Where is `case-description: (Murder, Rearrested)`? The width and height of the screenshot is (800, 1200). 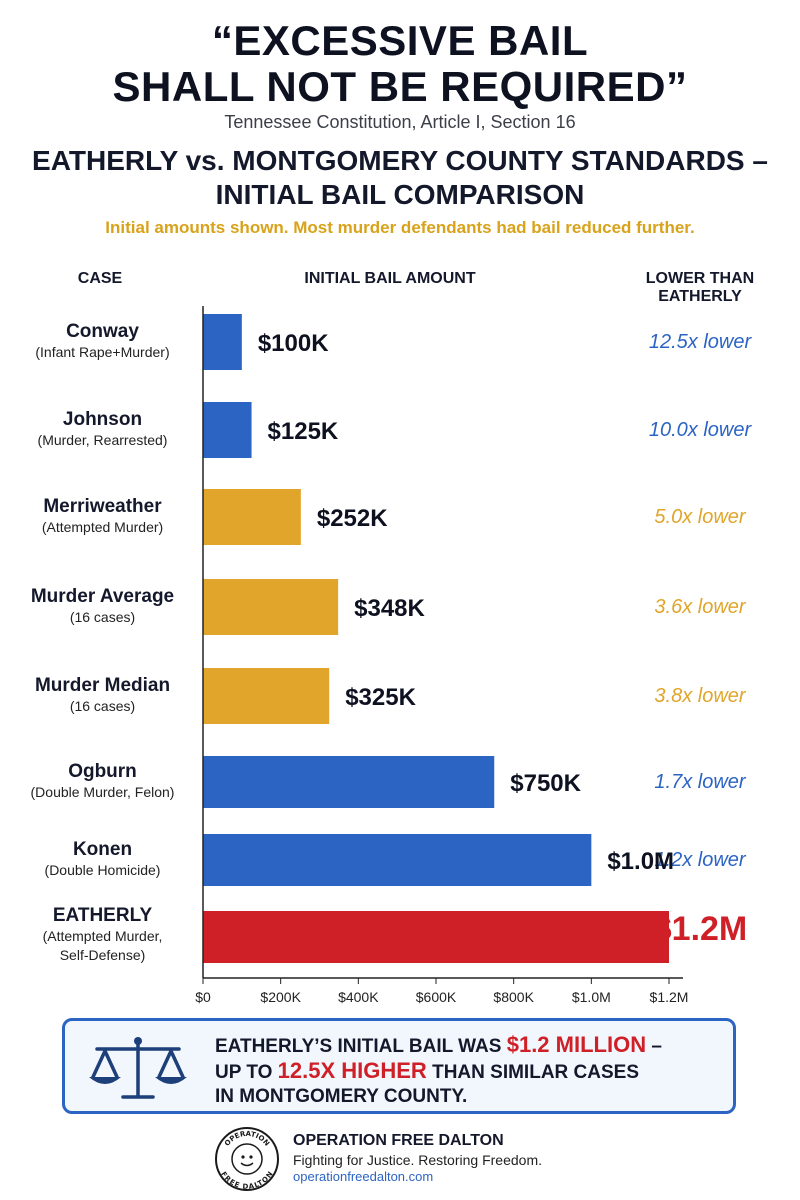
case-description: (Murder, Rearrested) is located at coordinates (102, 440).